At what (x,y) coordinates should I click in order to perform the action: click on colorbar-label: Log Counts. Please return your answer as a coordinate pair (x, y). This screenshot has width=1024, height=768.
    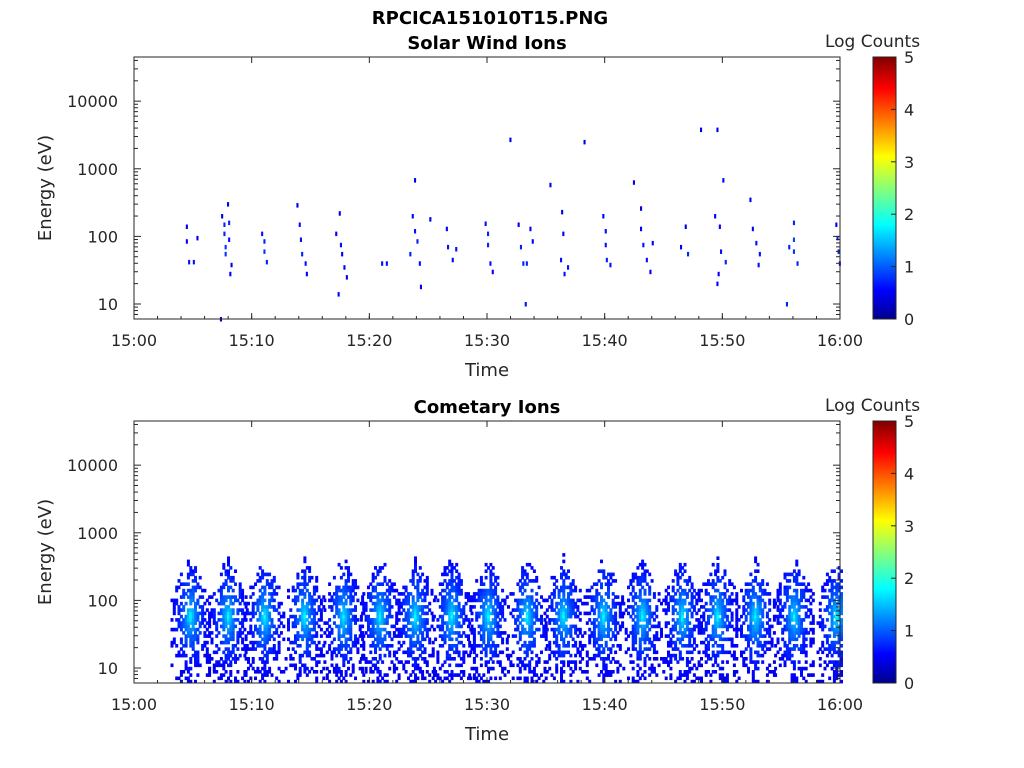
    Looking at the image, I should click on (872, 42).